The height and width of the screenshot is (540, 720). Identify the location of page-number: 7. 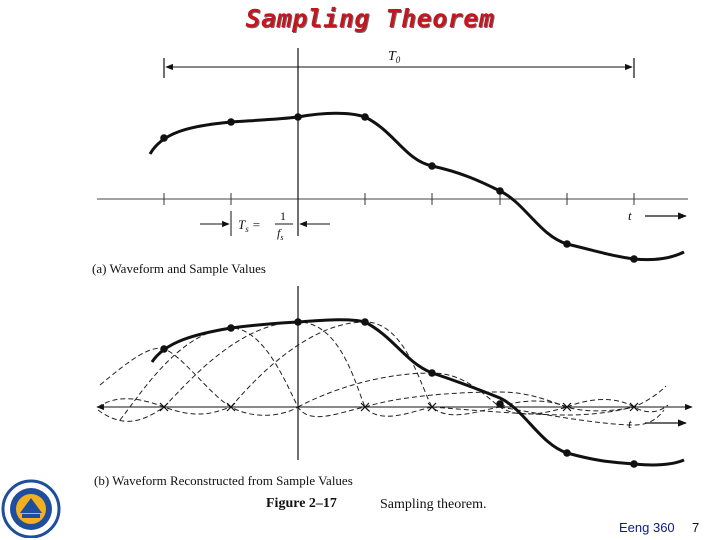
(696, 527).